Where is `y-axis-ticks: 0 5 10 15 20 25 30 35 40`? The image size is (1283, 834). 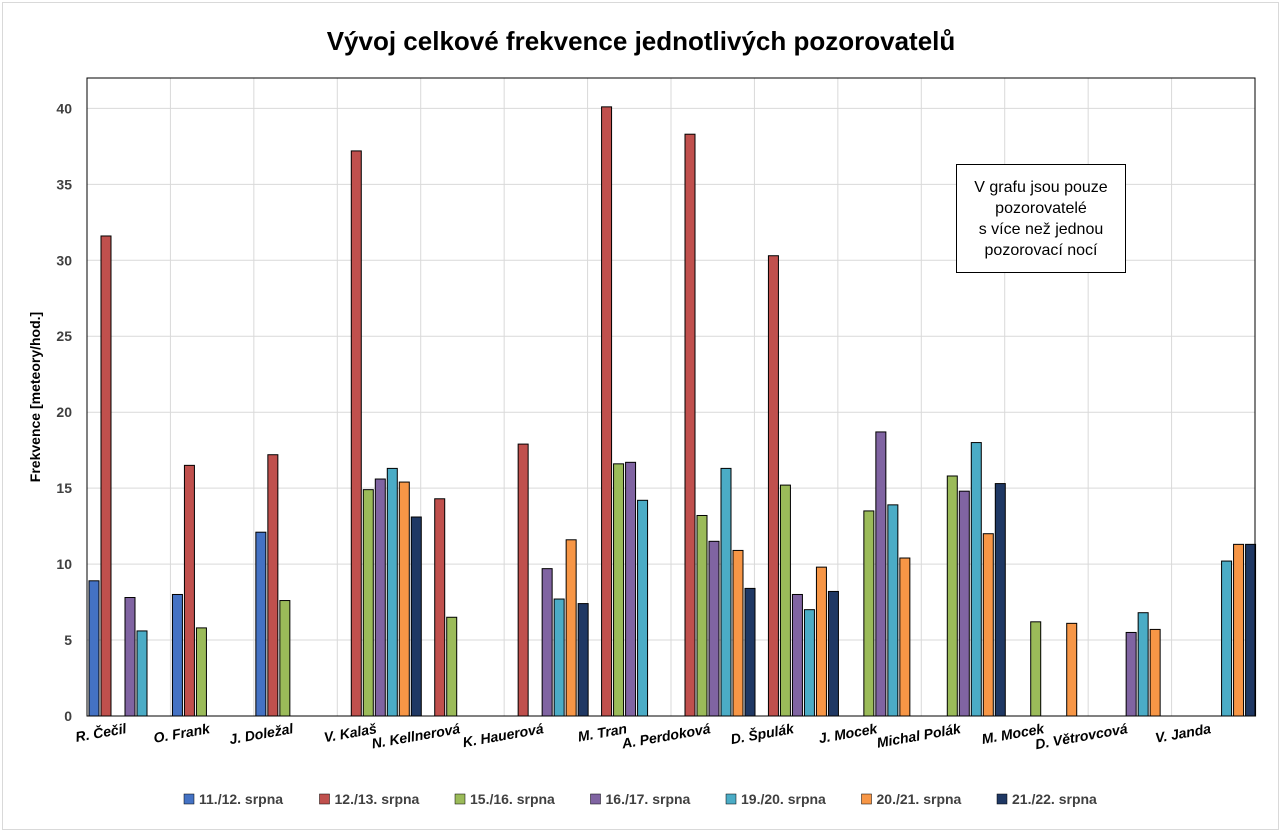
y-axis-ticks: 0 5 10 15 20 25 30 35 40 is located at coordinates (64, 412).